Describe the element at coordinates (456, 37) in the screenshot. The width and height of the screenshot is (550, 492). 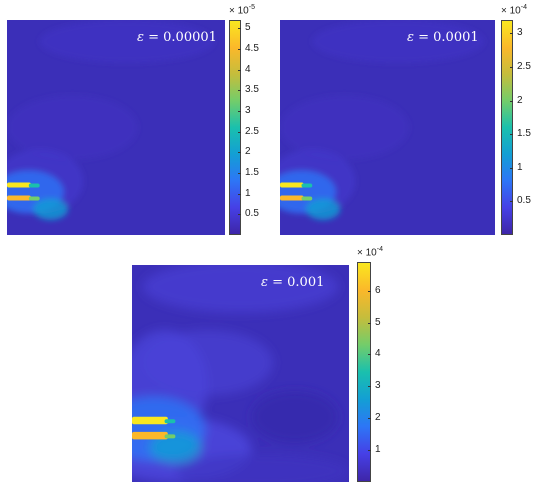
I see `epsilon-value: 0.0001` at that location.